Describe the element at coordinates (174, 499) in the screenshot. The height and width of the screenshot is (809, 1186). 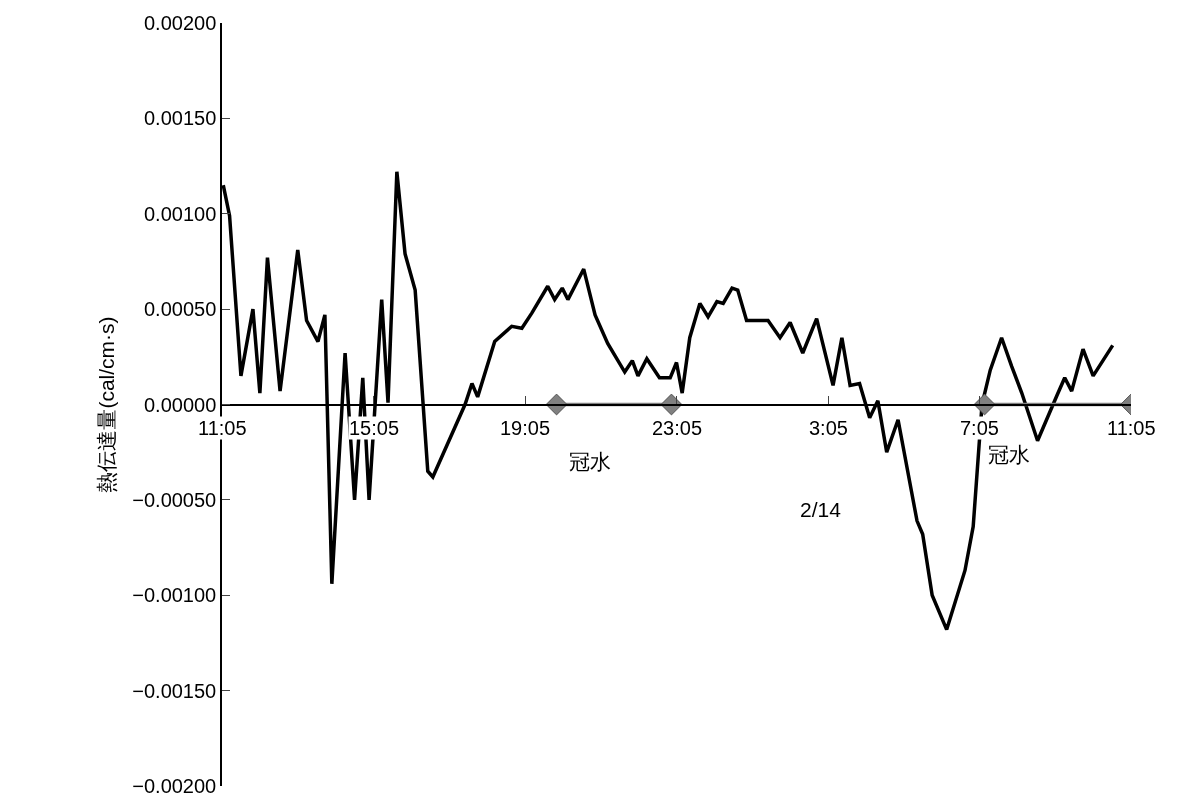
I see `y-tick-label: −0.00050` at that location.